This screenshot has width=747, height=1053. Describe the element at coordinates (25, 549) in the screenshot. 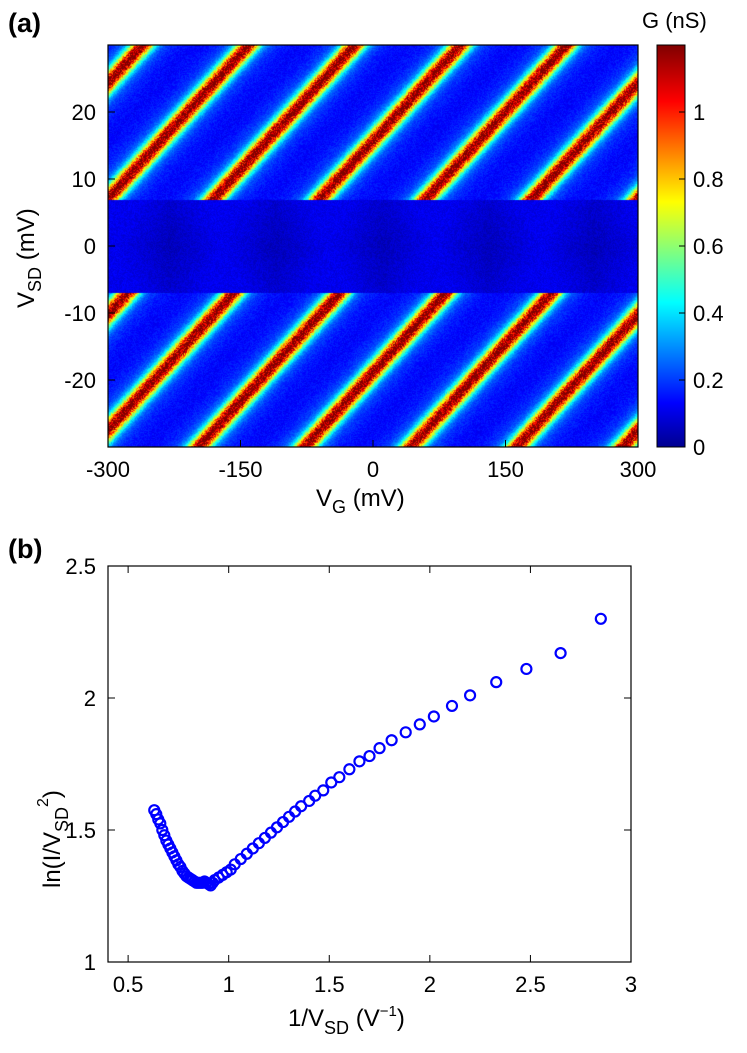

I see `panel-b-label: (b)` at that location.